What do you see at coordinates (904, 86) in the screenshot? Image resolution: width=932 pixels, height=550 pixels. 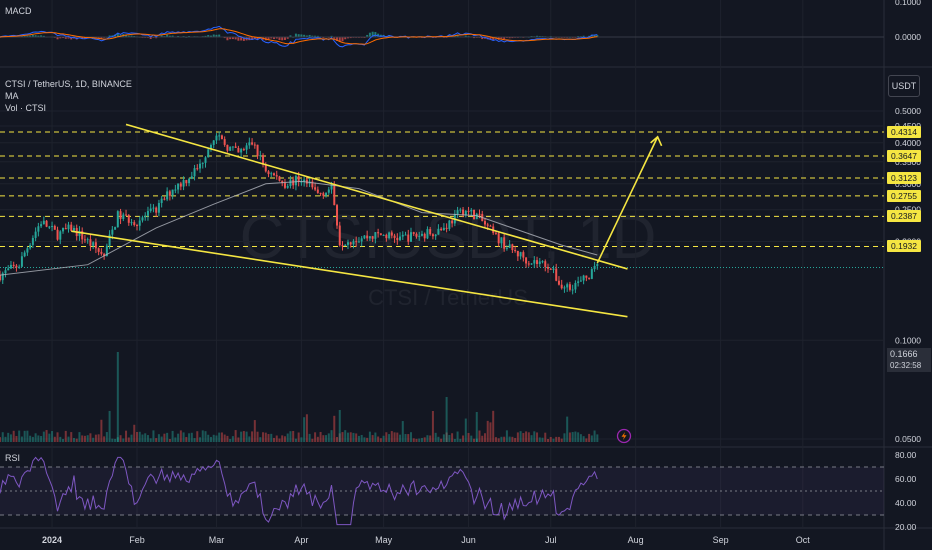 I see `currency-button: USDT` at bounding box center [904, 86].